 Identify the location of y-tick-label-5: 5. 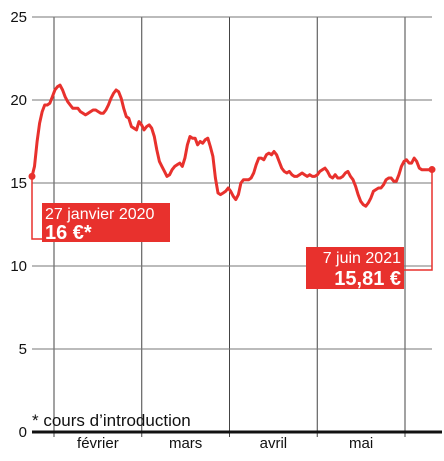
(23, 349).